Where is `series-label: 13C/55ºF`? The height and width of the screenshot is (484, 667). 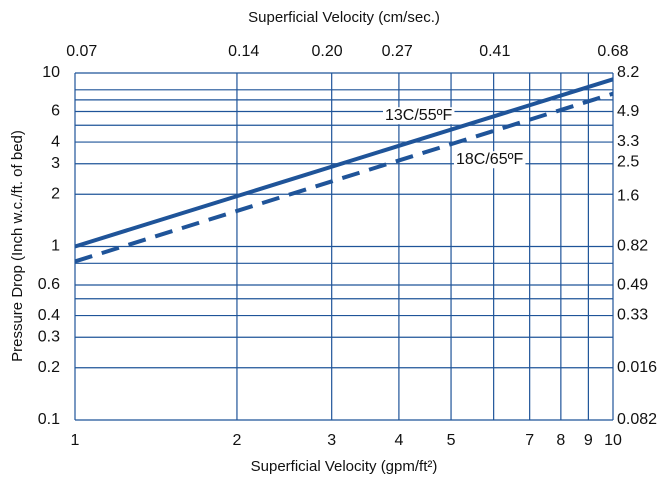
series-label: 13C/55ºF is located at coordinates (418, 115).